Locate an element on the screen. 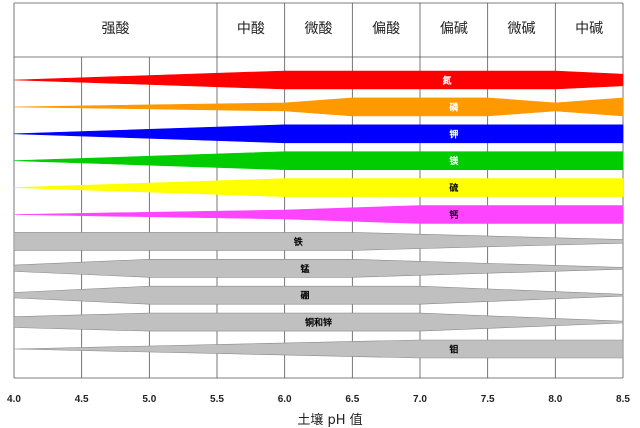 Image resolution: width=640 pixels, height=428 pixels. header-category-3: 偏酸 is located at coordinates (386, 29).